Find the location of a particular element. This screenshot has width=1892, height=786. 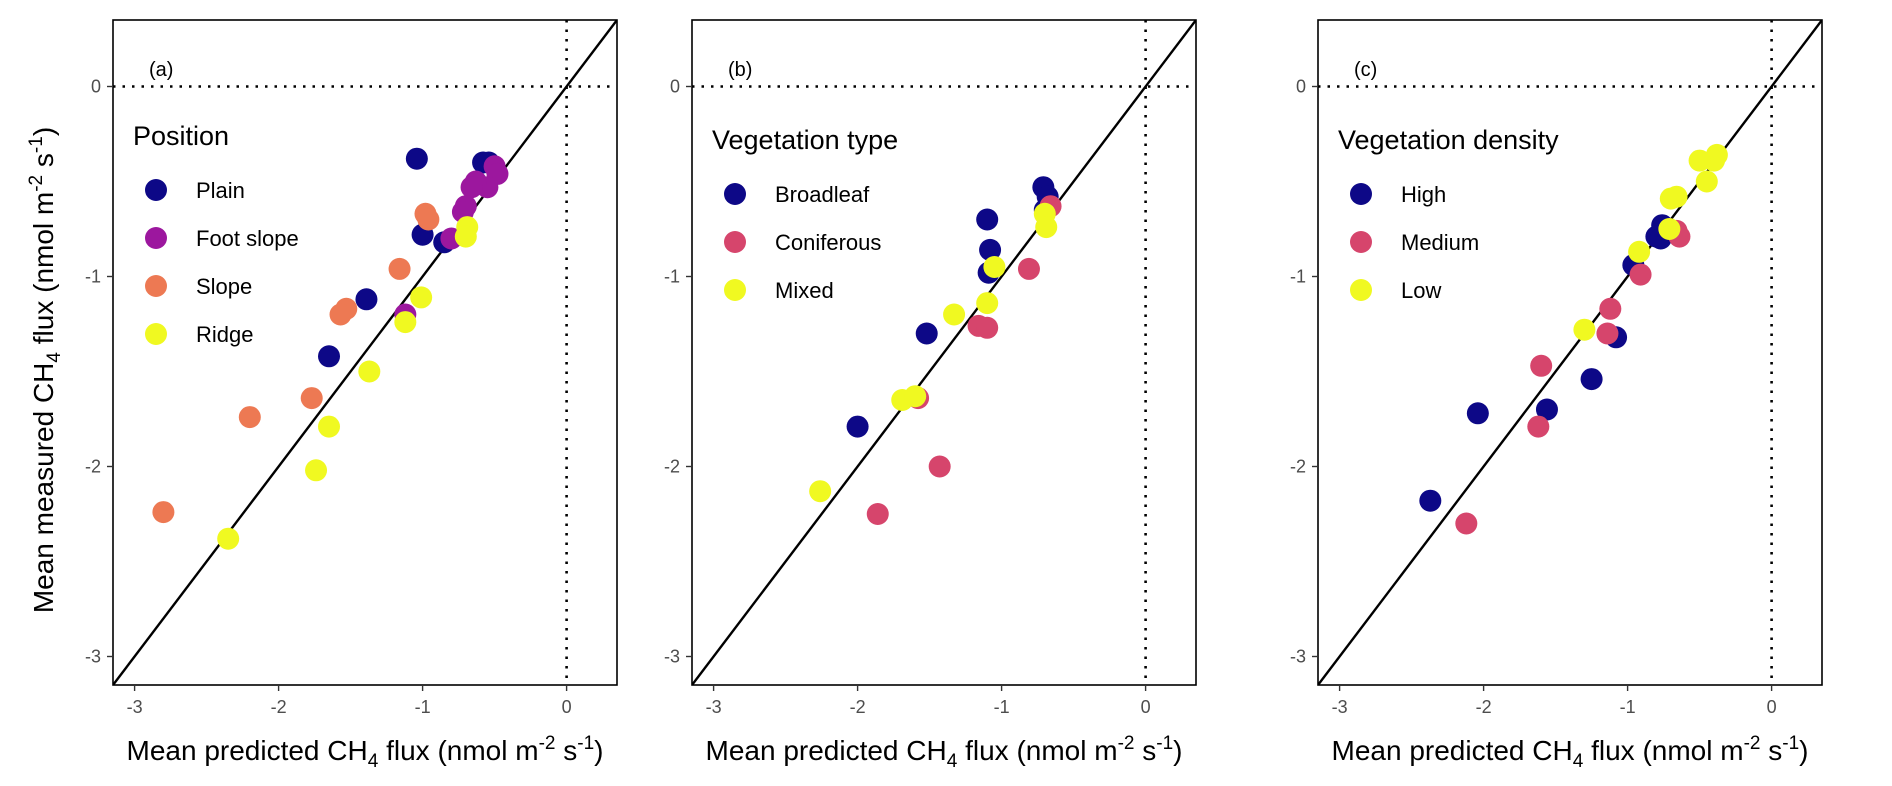

panel-label: (a) is located at coordinates (161, 70).